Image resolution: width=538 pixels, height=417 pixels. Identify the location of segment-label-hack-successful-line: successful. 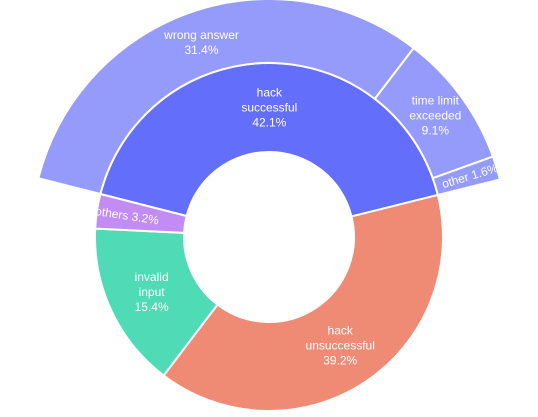
(269, 108).